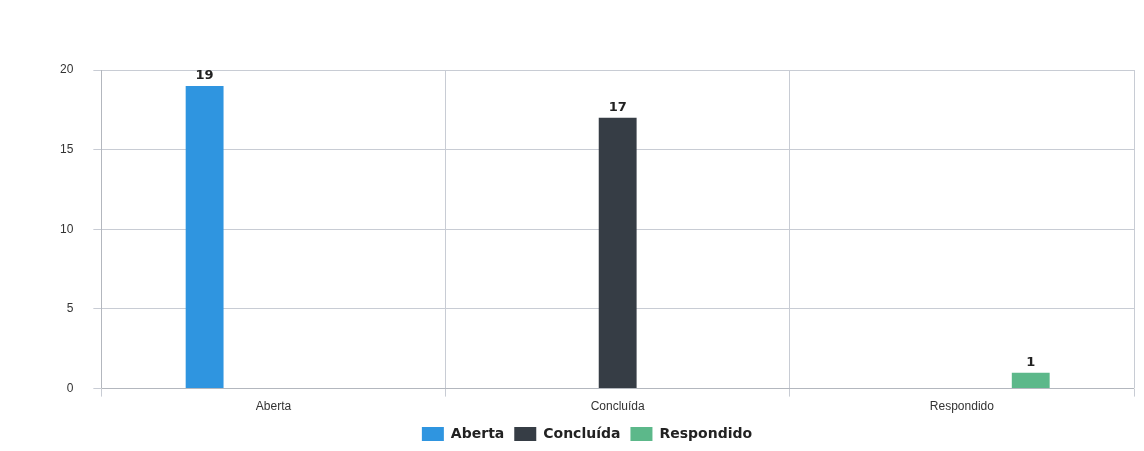 The width and height of the screenshot is (1144, 451). I want to click on data-label: 19, so click(204, 74).